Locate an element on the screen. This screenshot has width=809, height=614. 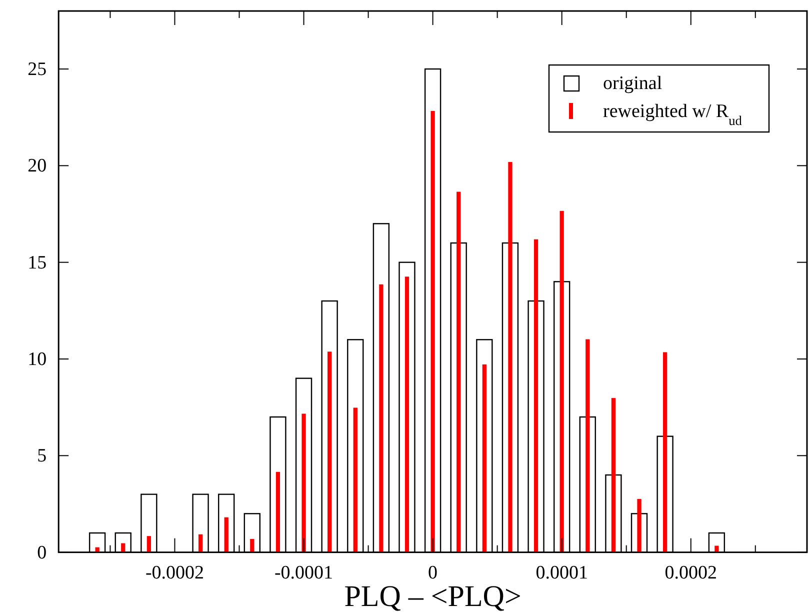
x-tick-label: -0.0002 is located at coordinates (174, 573).